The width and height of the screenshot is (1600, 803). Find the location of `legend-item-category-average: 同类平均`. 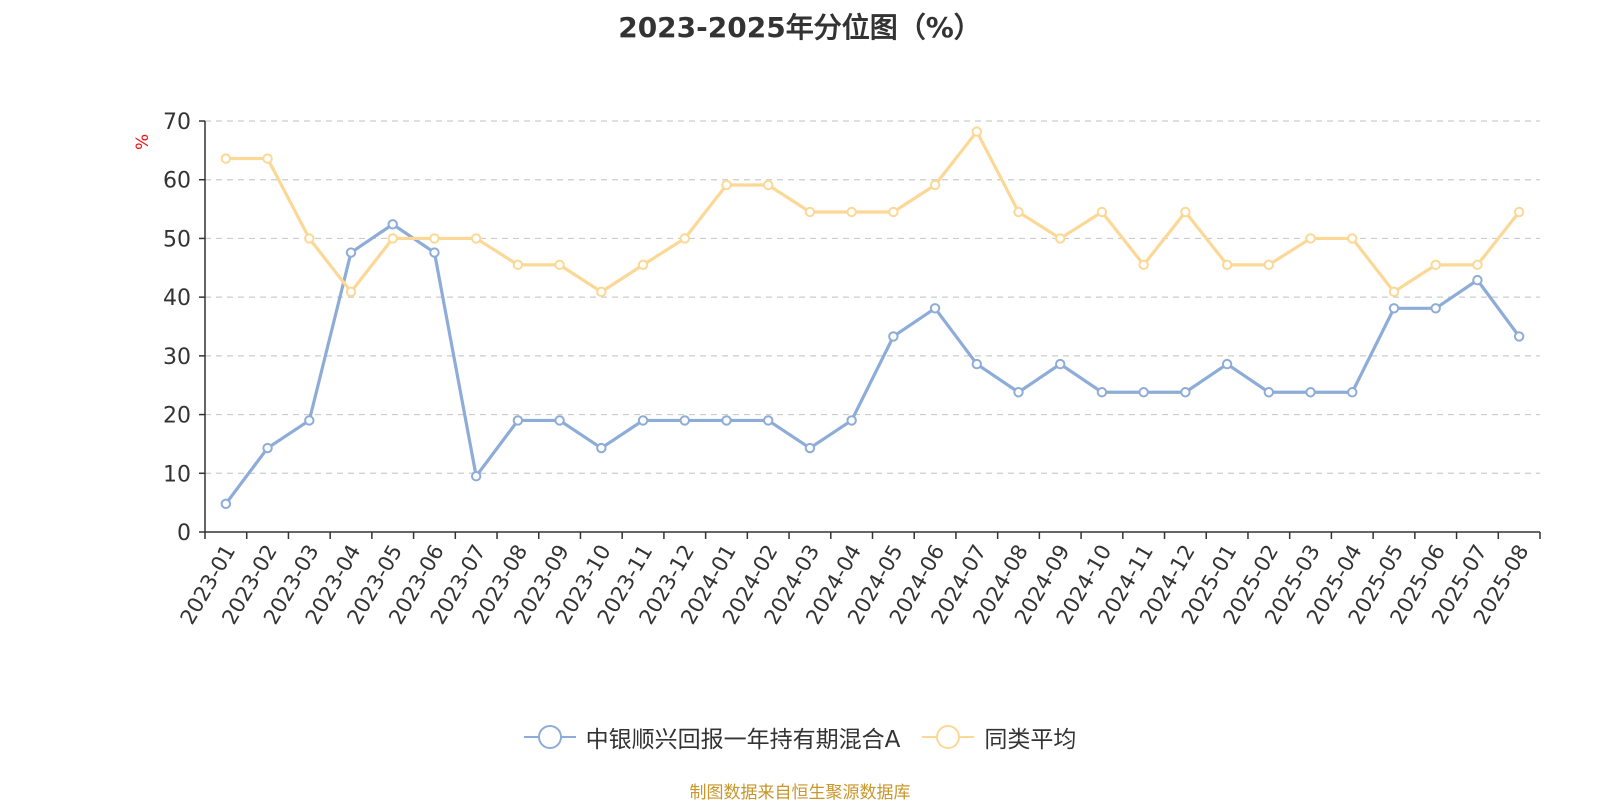

legend-item-category-average: 同类平均 is located at coordinates (999, 737).